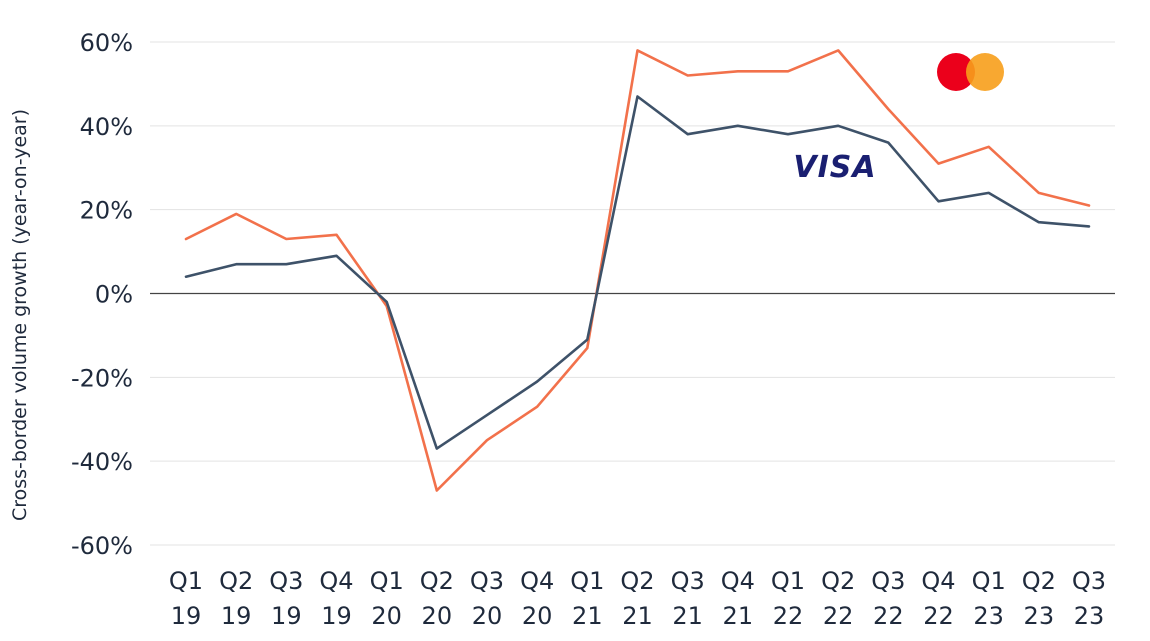 The height and width of the screenshot is (641, 1150). What do you see at coordinates (106, 127) in the screenshot?
I see `y-tick-label: 40%` at bounding box center [106, 127].